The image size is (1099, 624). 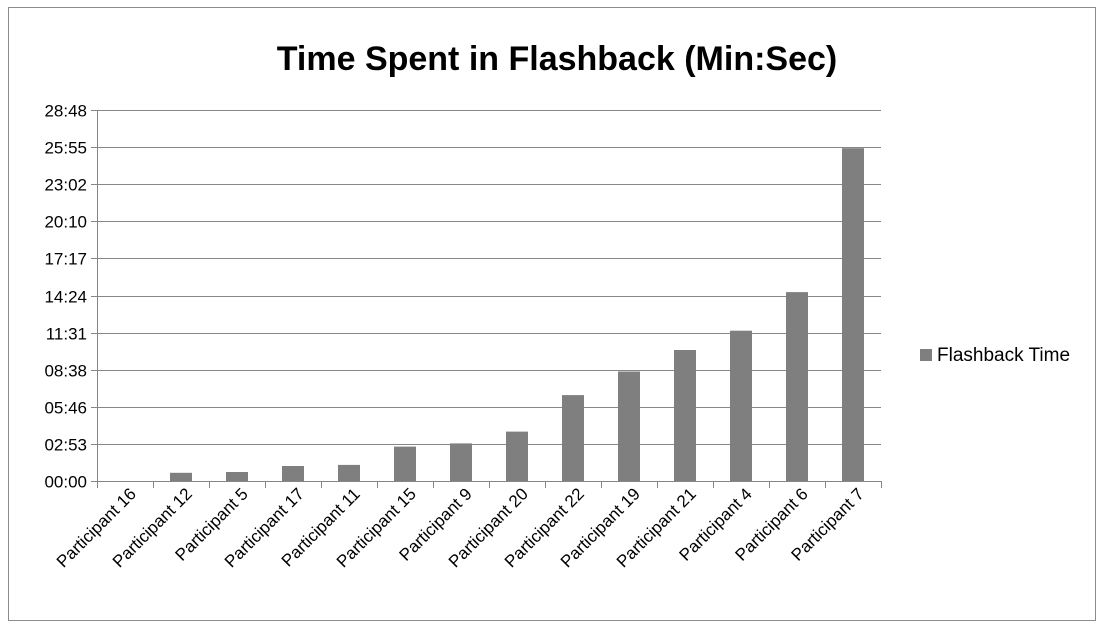 What do you see at coordinates (65, 371) in the screenshot?
I see `y-tick-label: 08:38` at bounding box center [65, 371].